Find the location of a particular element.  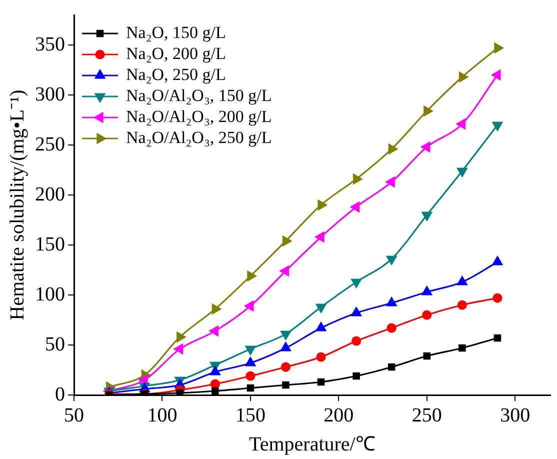

x-tick-label: 300 is located at coordinates (515, 415).